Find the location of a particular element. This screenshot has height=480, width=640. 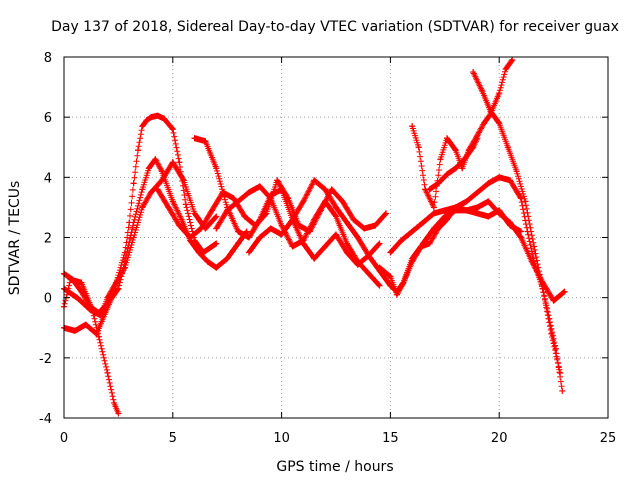

series-track-f is located at coordinates (287, 201).